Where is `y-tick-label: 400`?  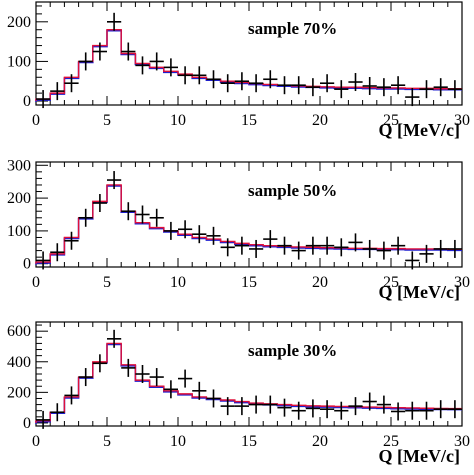 y-tick-label: 400 is located at coordinates (19, 362).